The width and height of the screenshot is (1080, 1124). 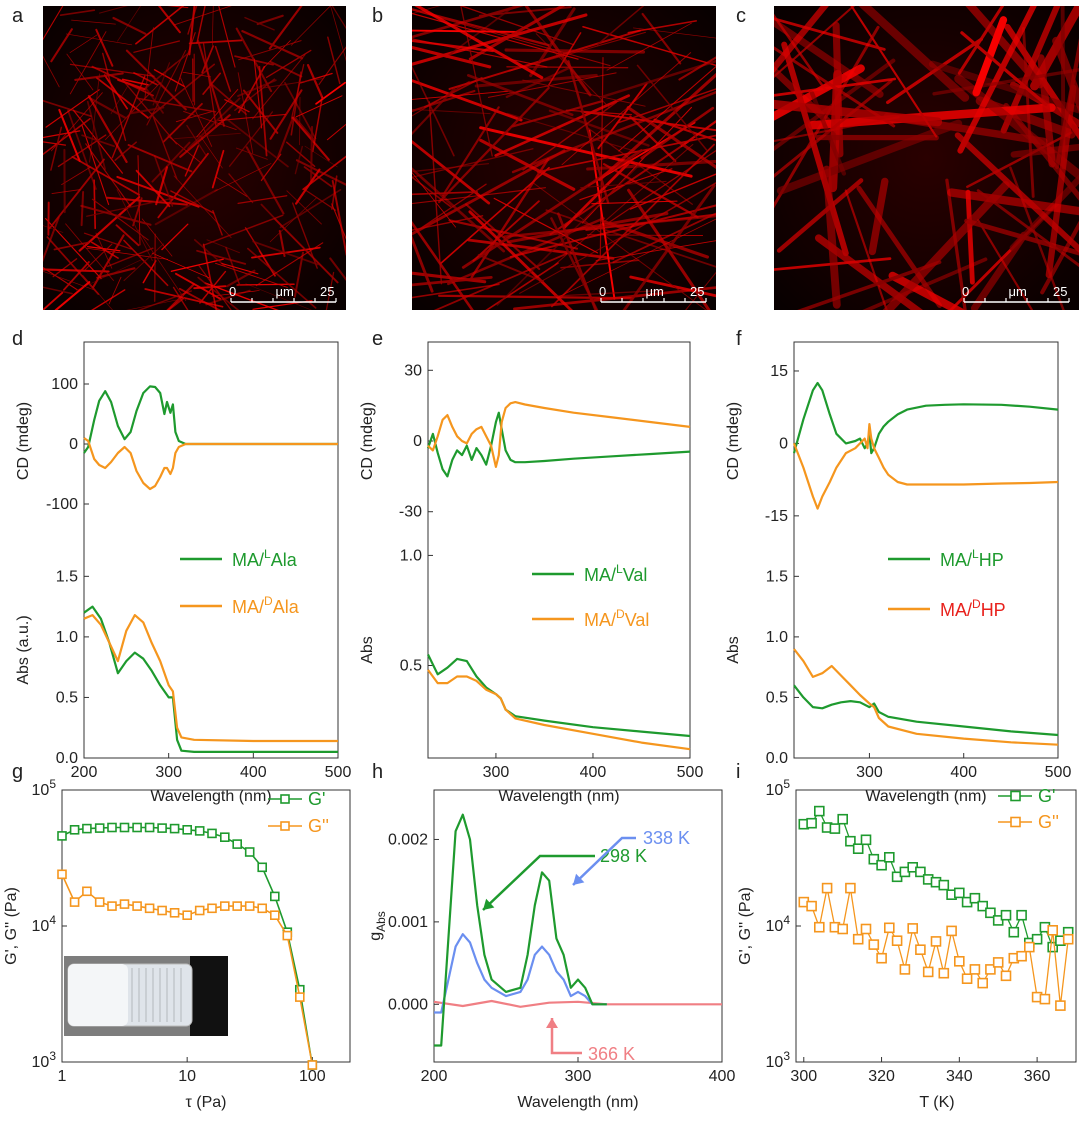 I want to click on legend-label: MA/LVal, so click(x=615, y=573).